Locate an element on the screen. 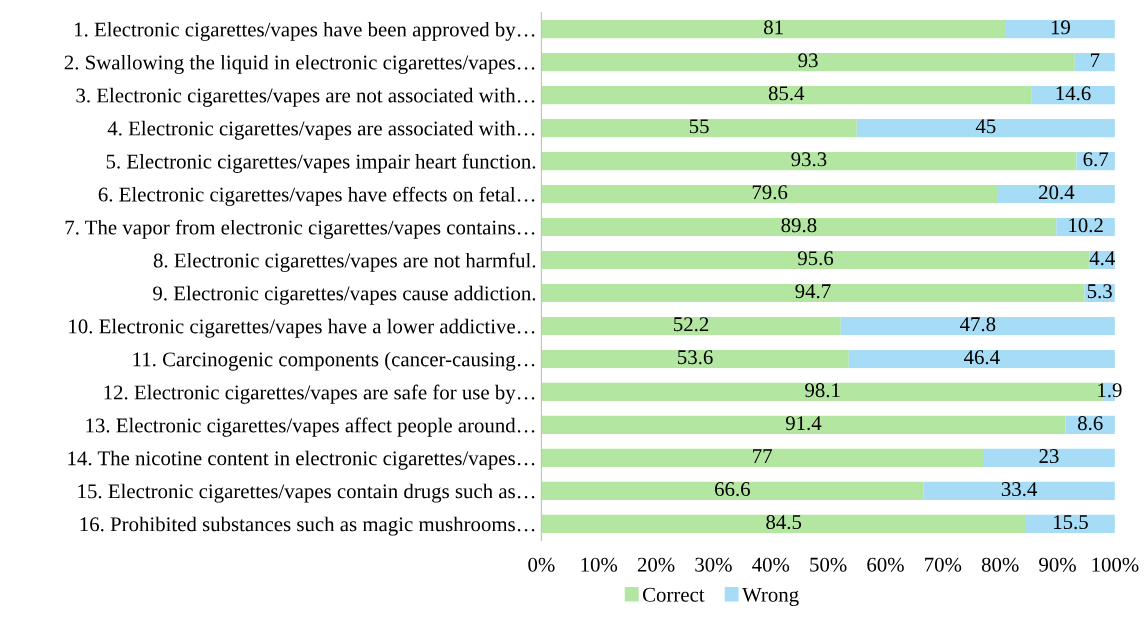 This screenshot has height=632, width=1147. data-label: 55 is located at coordinates (699, 126).